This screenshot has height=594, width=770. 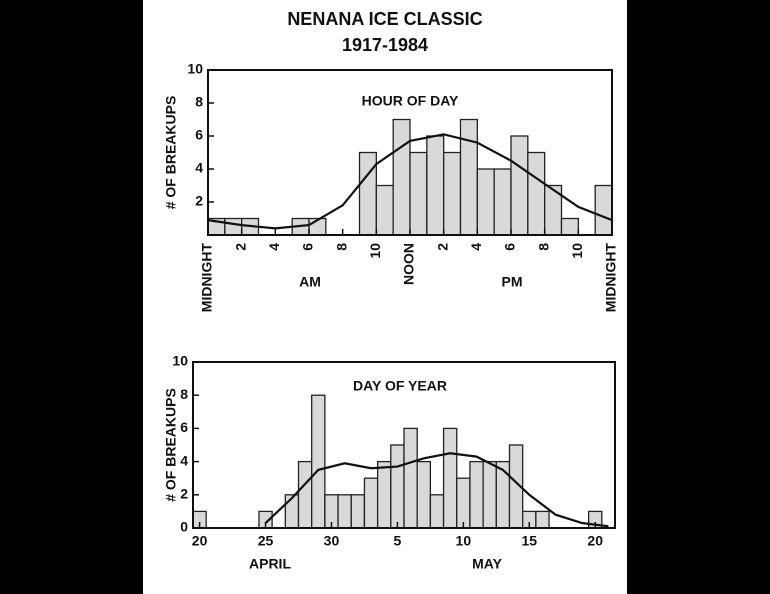 I want to click on period-label: AM, so click(x=310, y=282).